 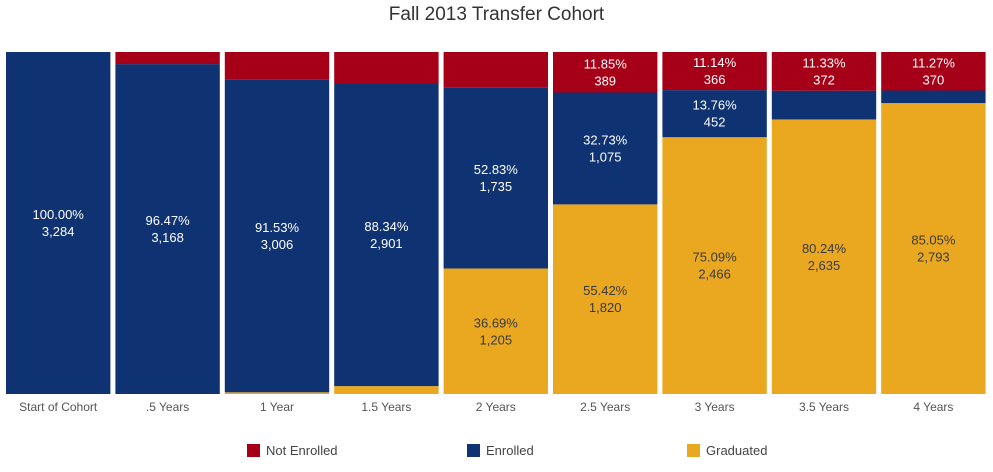 What do you see at coordinates (58, 407) in the screenshot?
I see `x-tick-label-start-of-cohort: Start of Cohort` at bounding box center [58, 407].